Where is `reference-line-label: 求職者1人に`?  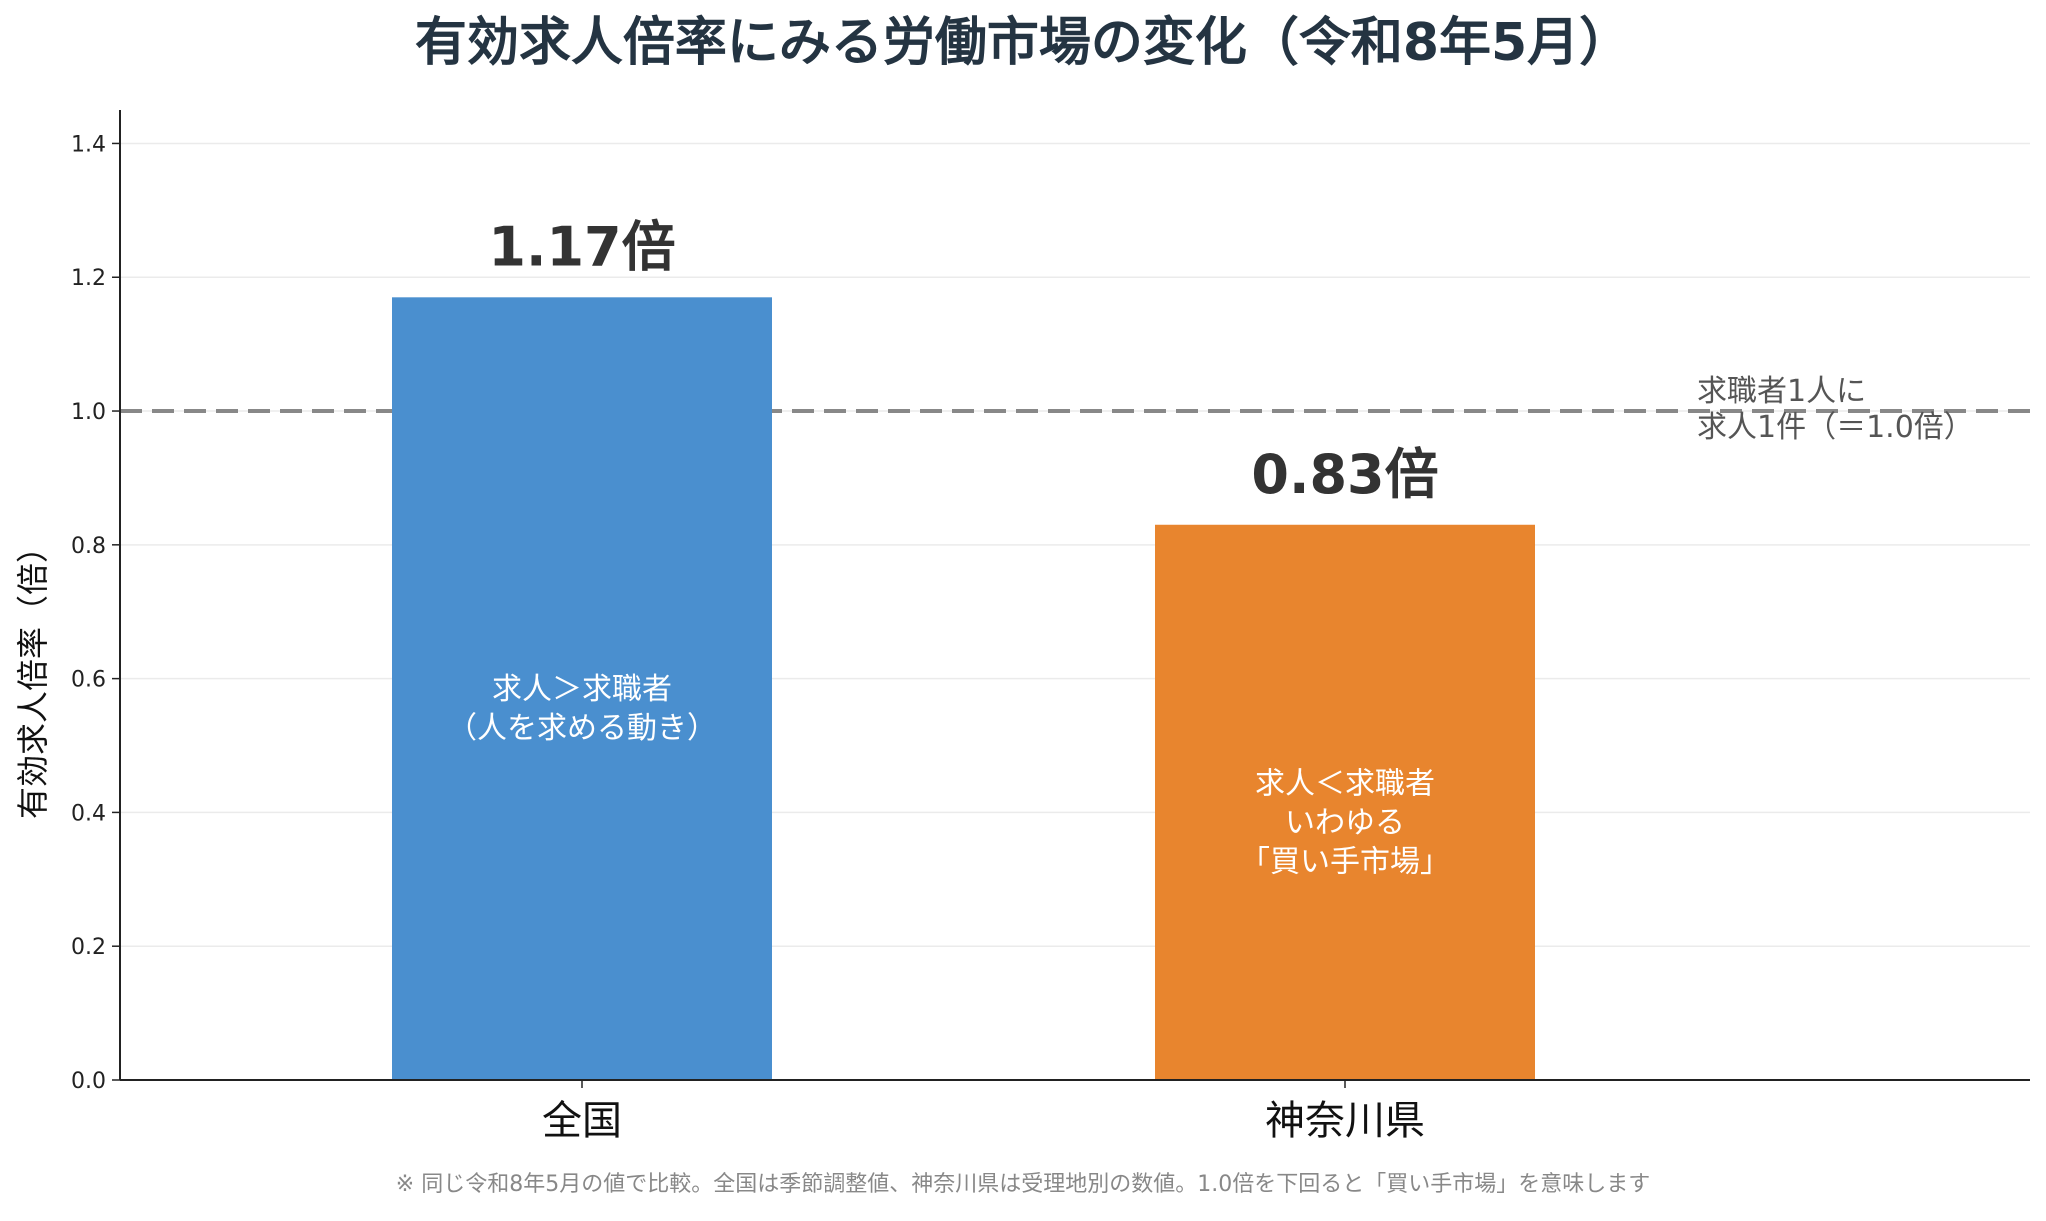
reference-line-label: 求職者1人に is located at coordinates (1781, 391).